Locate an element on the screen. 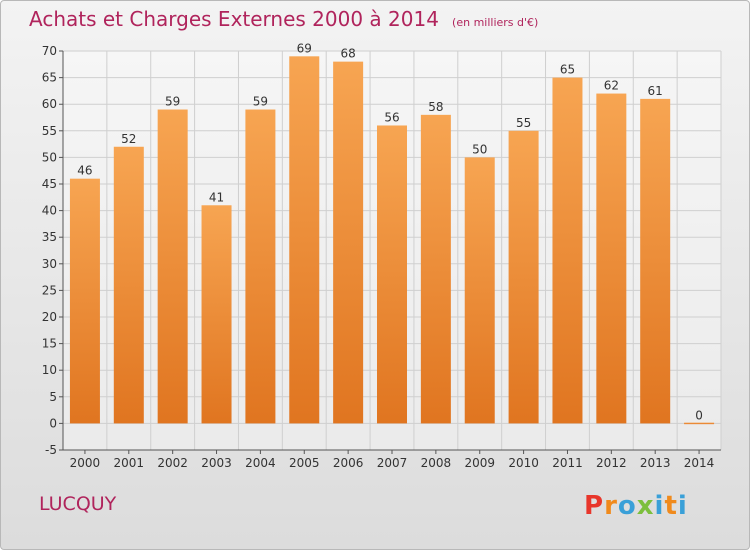 The height and width of the screenshot is (550, 750). y-tick-label: 20 is located at coordinates (49, 317).